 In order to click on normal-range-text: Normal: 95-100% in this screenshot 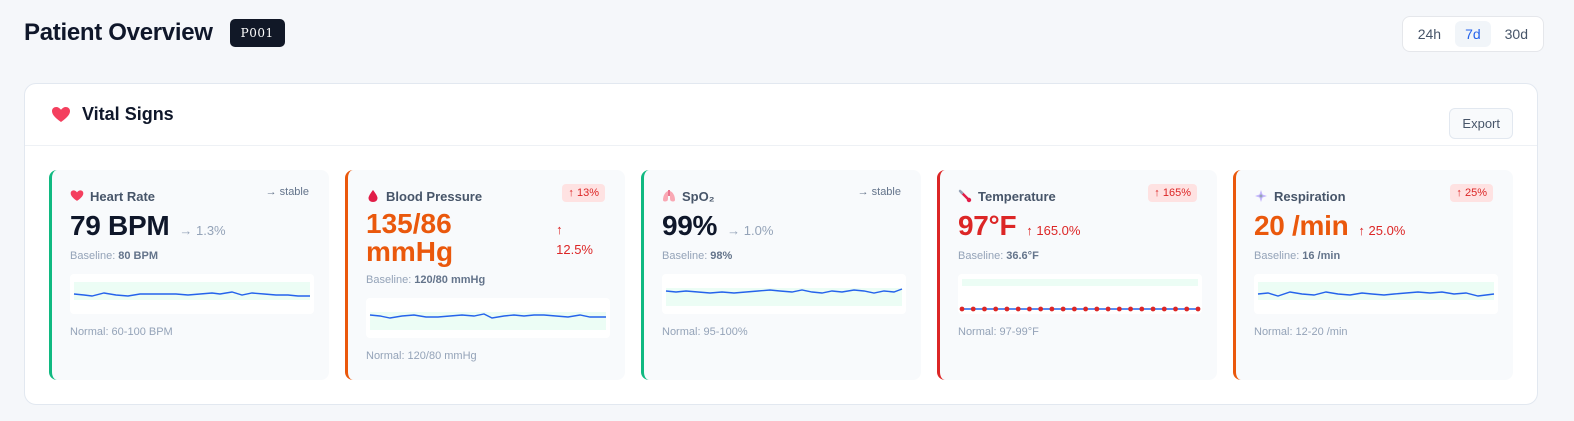, I will do `click(705, 332)`.